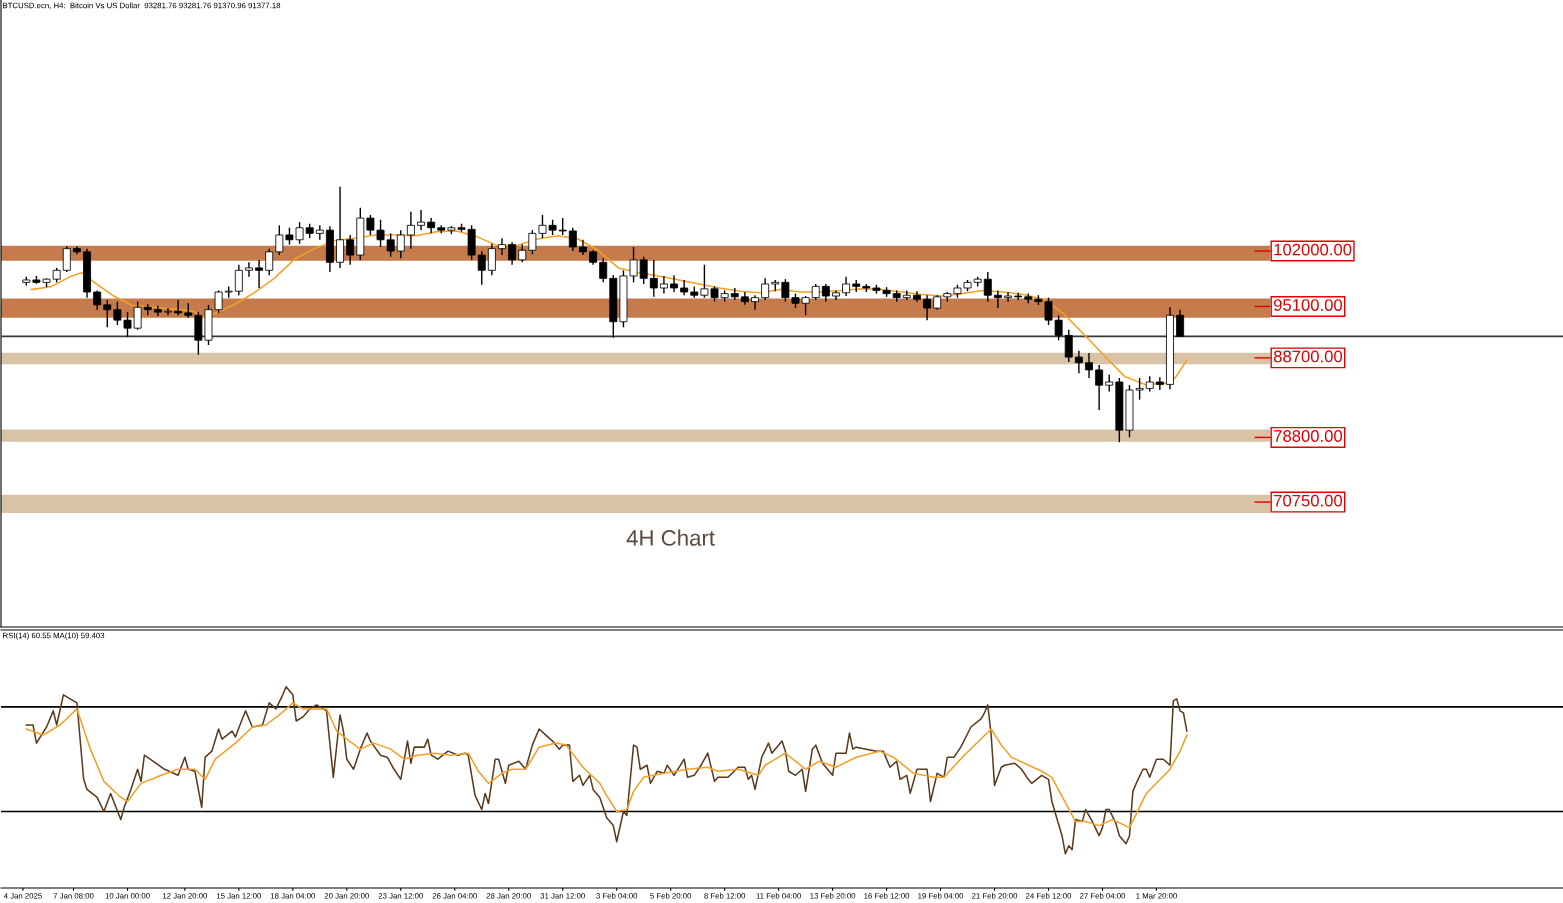 The height and width of the screenshot is (903, 1563). Describe the element at coordinates (1308, 305) in the screenshot. I see `ref-line-label: 95100.00` at that location.